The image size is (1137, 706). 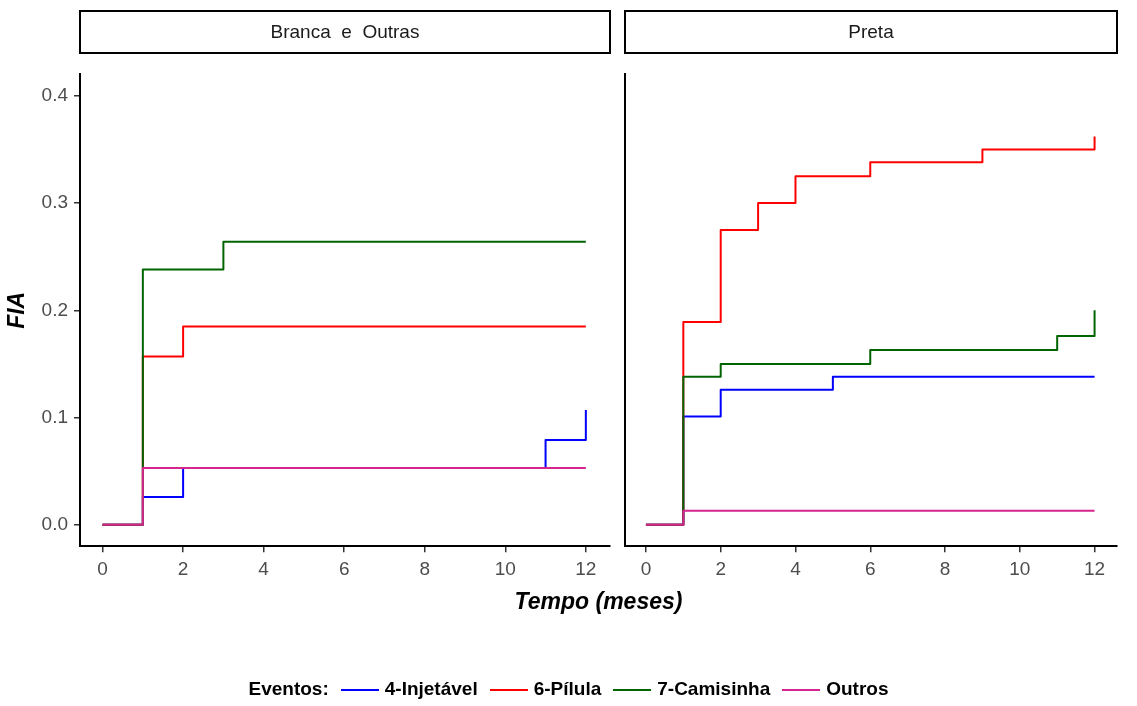 What do you see at coordinates (16, 310) in the screenshot?
I see `y-axis-title: FIA` at bounding box center [16, 310].